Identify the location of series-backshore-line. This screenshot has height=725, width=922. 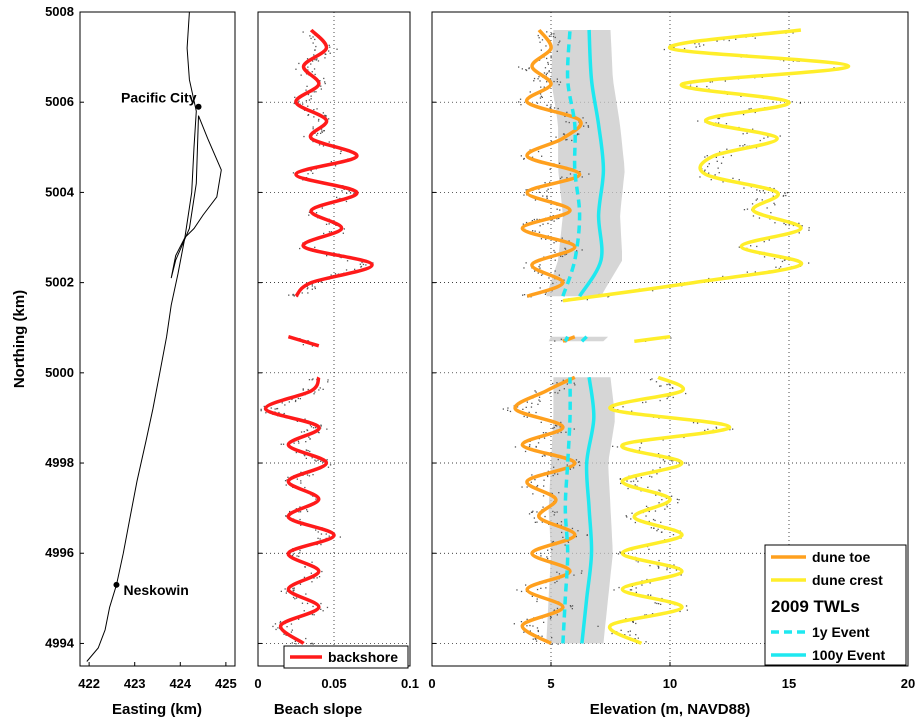
(299, 510).